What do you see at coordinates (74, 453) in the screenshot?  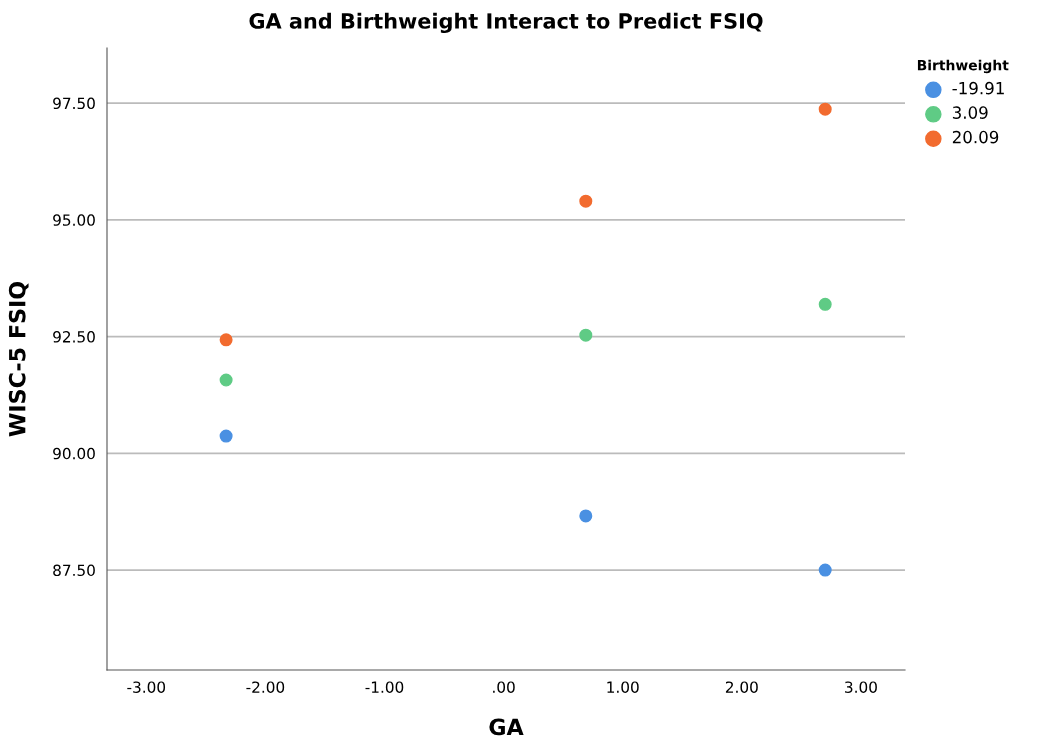 I see `y-tick-label: 90.00` at bounding box center [74, 453].